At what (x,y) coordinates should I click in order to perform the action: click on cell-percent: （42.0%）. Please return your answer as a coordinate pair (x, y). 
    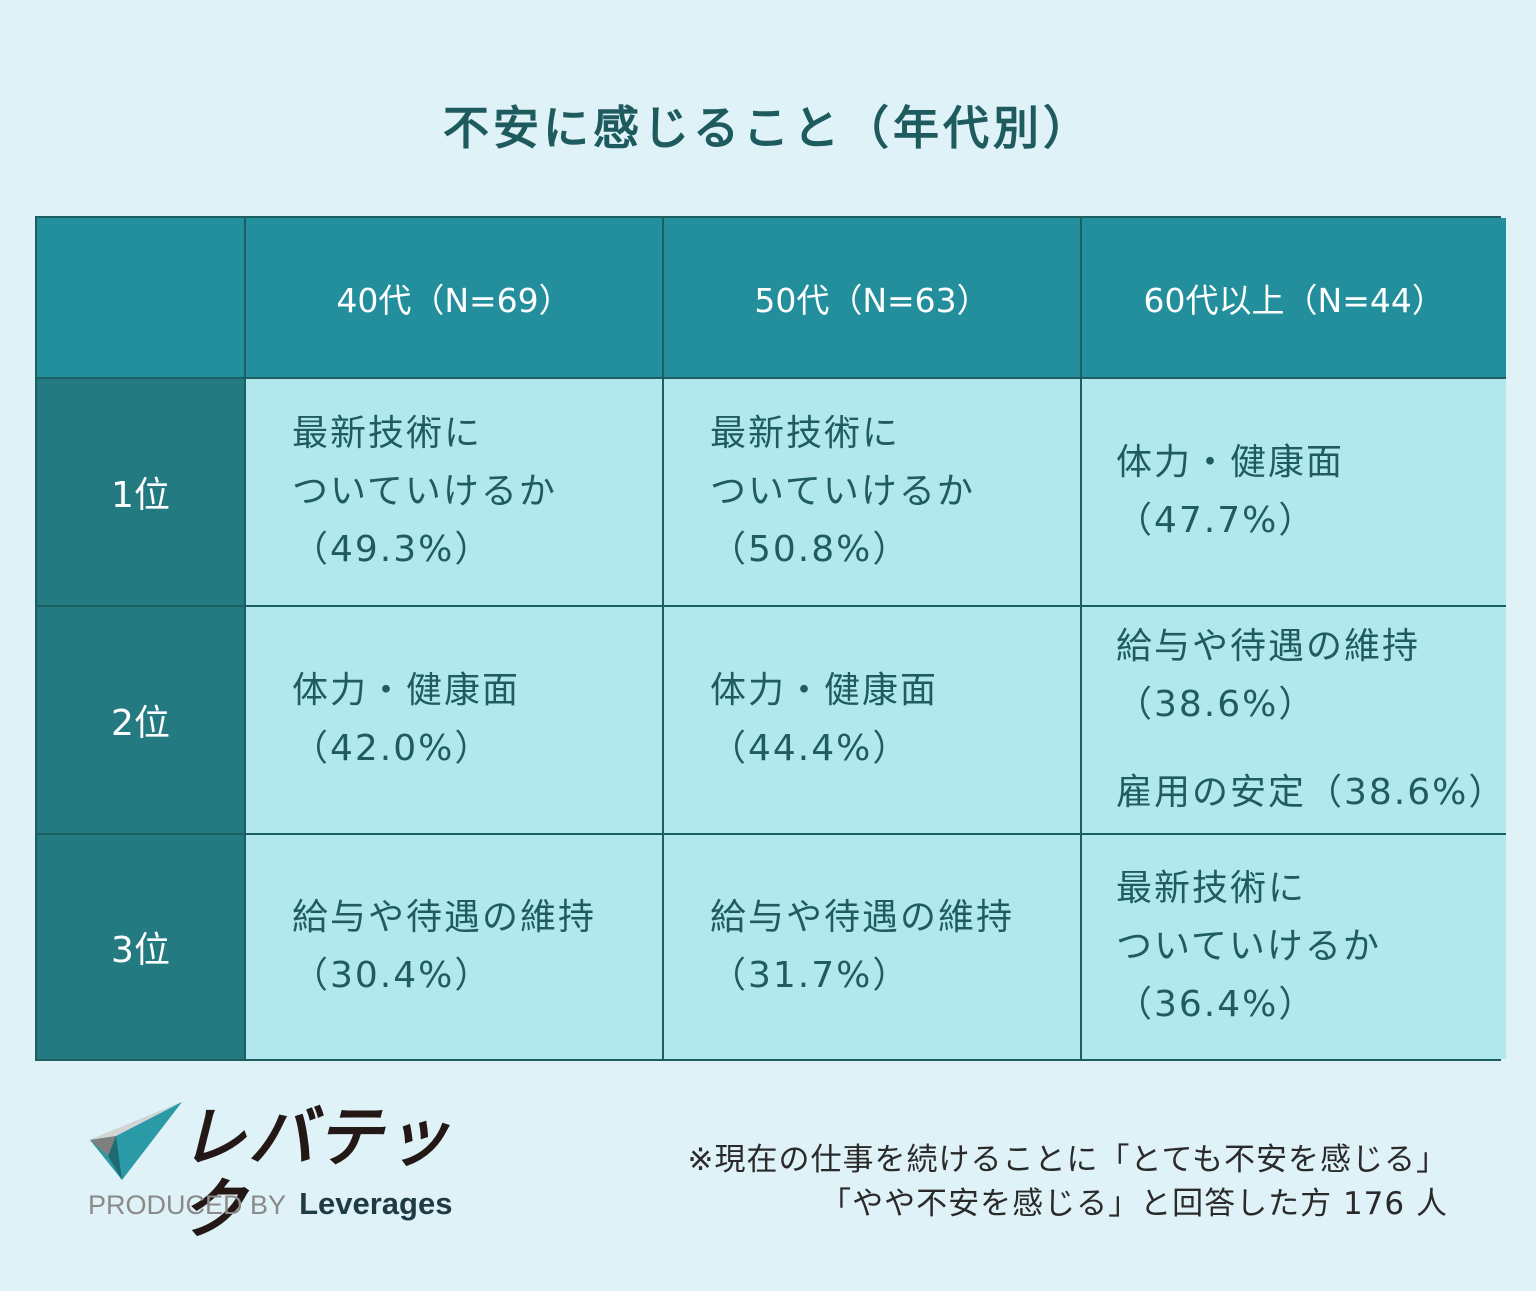
    Looking at the image, I should click on (392, 748).